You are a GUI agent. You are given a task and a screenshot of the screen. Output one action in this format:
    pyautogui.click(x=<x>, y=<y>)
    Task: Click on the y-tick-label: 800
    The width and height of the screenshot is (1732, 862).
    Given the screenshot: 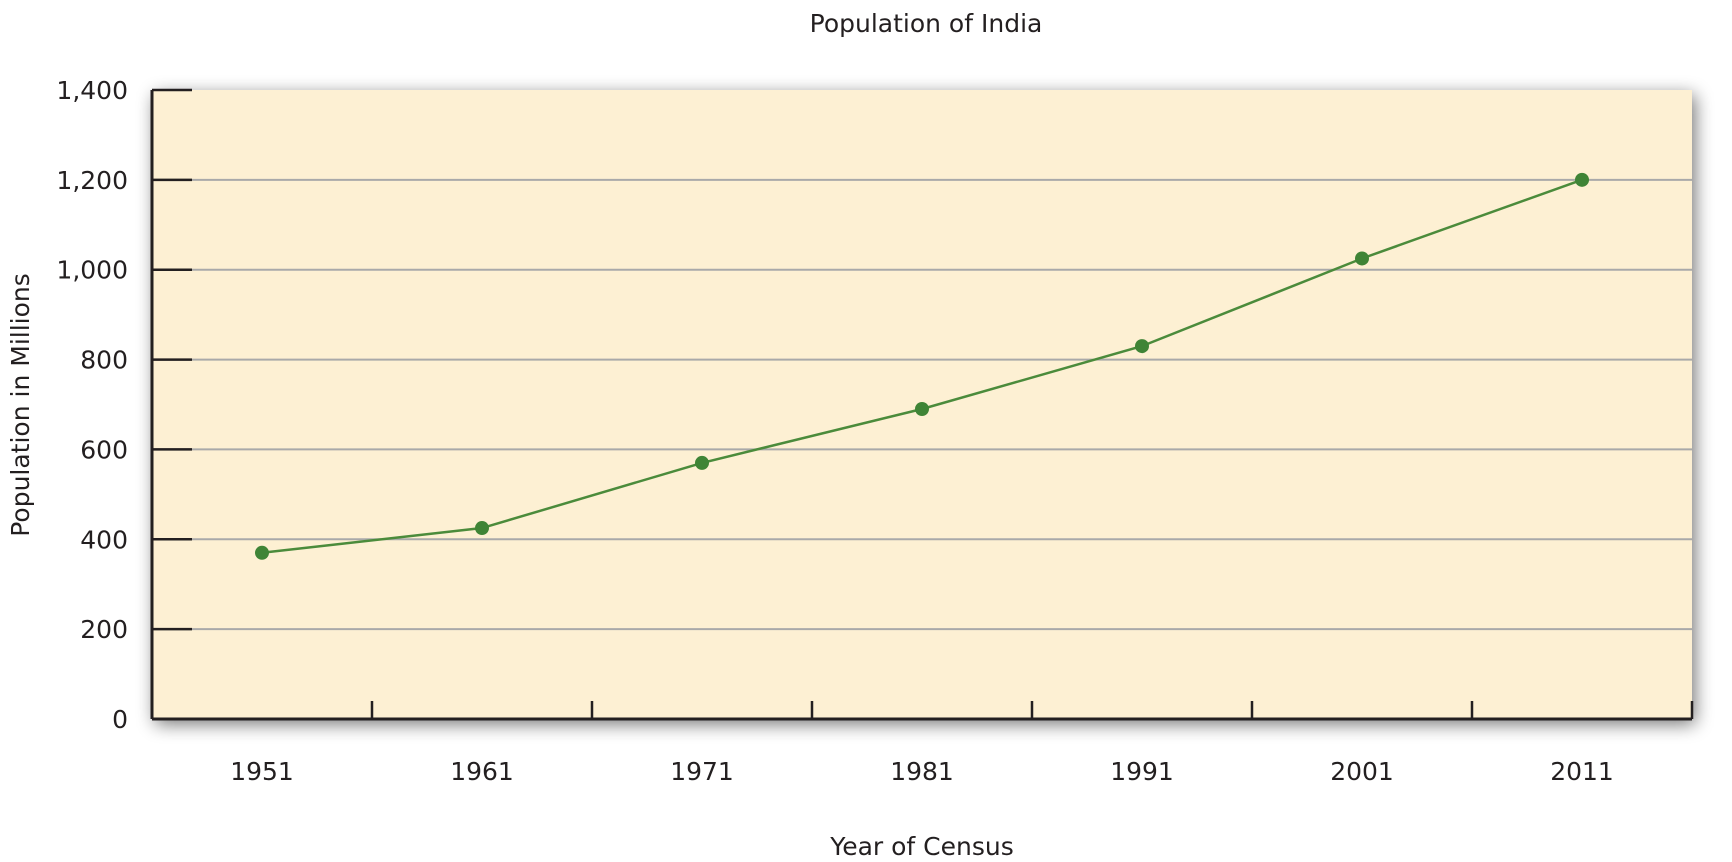 What is the action you would take?
    pyautogui.click(x=104, y=360)
    